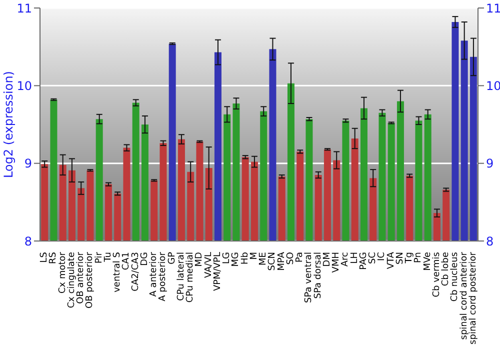 This screenshot has width=500, height=350. What do you see at coordinates (490, 163) in the screenshot?
I see `y2-tick-label: 9` at bounding box center [490, 163].